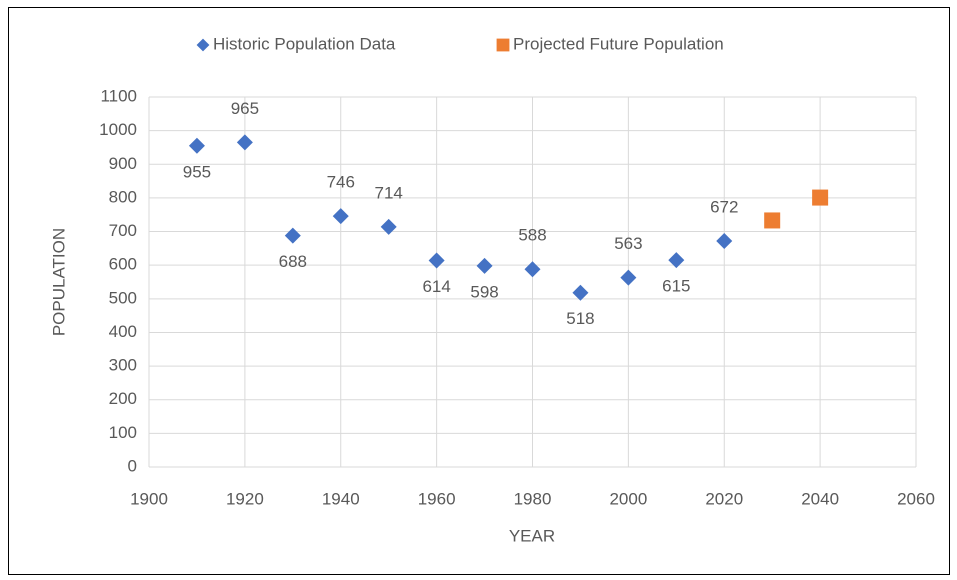 Image resolution: width=957 pixels, height=580 pixels. What do you see at coordinates (304, 43) in the screenshot?
I see `legend-label: Historic Population Data` at bounding box center [304, 43].